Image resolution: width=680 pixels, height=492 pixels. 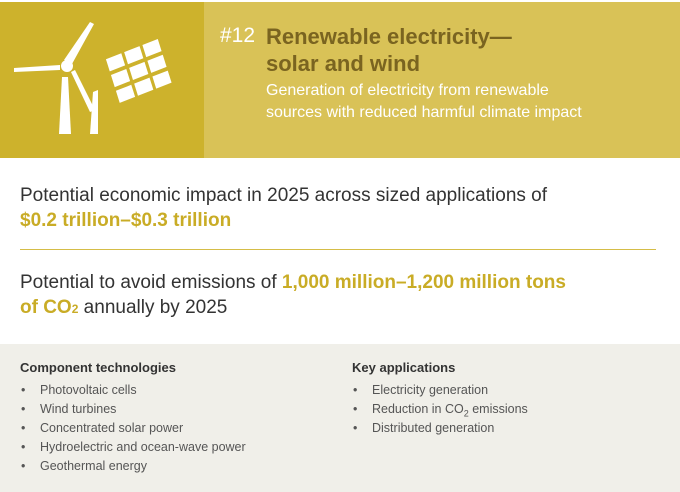 I want to click on emissions-value-subscript: 2, so click(x=75, y=309).